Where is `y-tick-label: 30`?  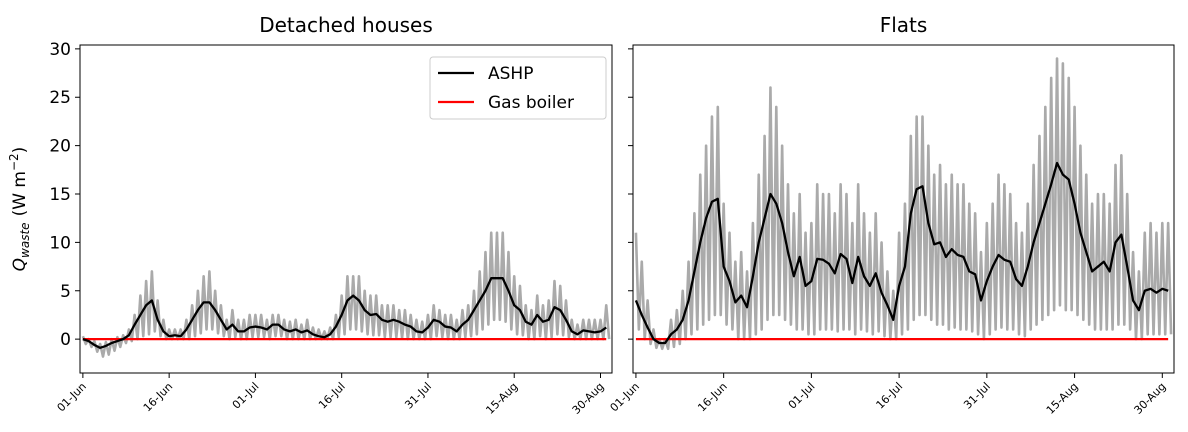 y-tick-label: 30 is located at coordinates (60, 50).